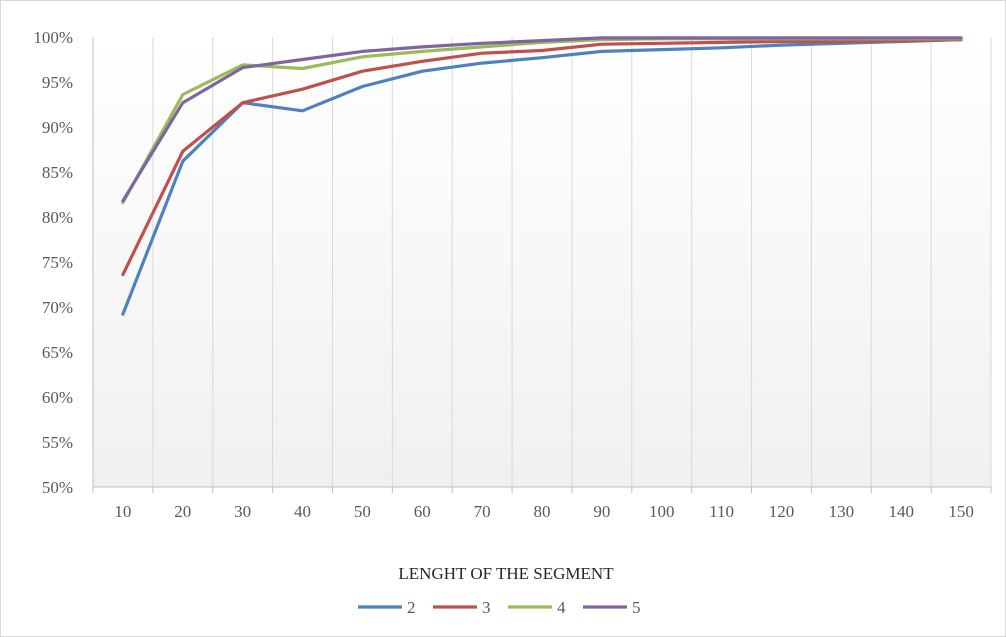  Describe the element at coordinates (561, 607) in the screenshot. I see `legend-label: 4` at that location.